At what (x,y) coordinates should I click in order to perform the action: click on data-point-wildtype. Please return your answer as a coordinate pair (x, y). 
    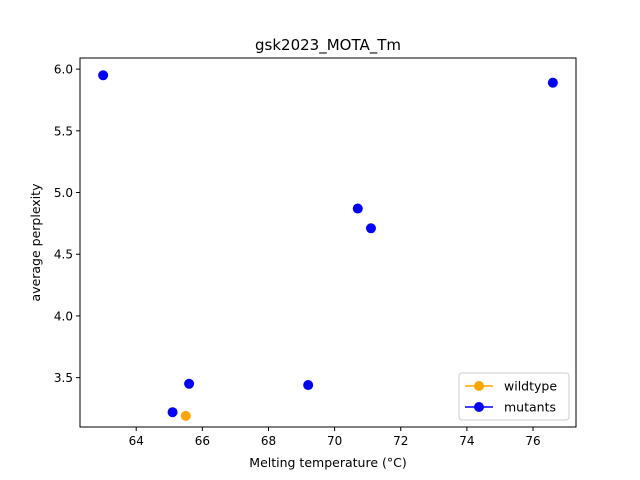
    Looking at the image, I should click on (185, 415).